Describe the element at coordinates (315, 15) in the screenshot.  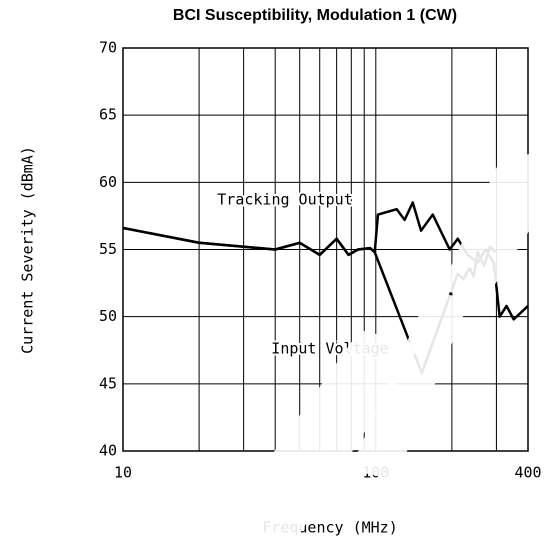
I see `chart-title: BCI Susceptibility, Modulation 1 (CW)` at that location.